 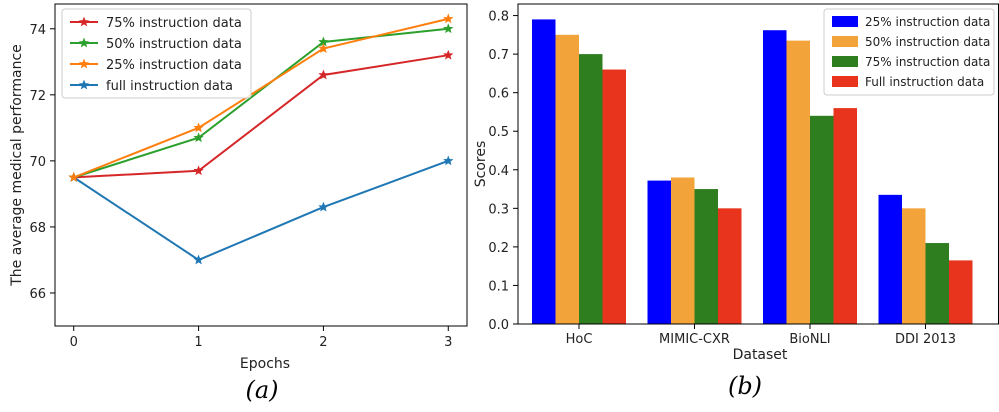 I want to click on chart-a-y-tick-label: 68, so click(x=37, y=228).